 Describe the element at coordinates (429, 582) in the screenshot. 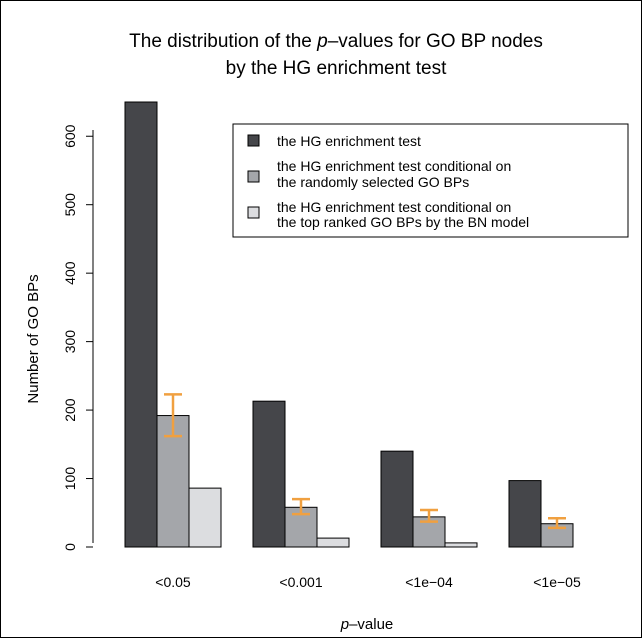

I see `x-tick-label-3: <1e−04` at that location.